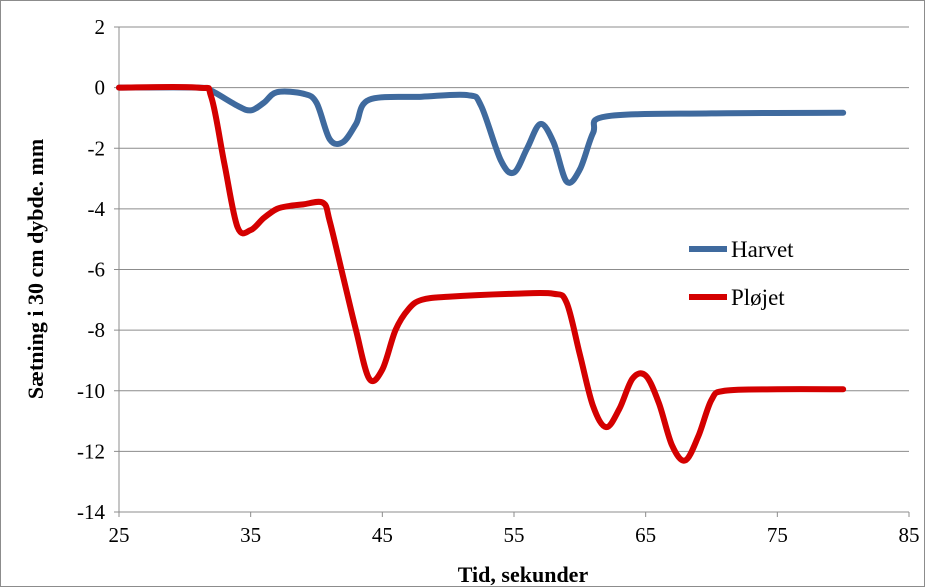 This screenshot has width=925, height=587. I want to click on y-tick-label: 0, so click(100, 88).